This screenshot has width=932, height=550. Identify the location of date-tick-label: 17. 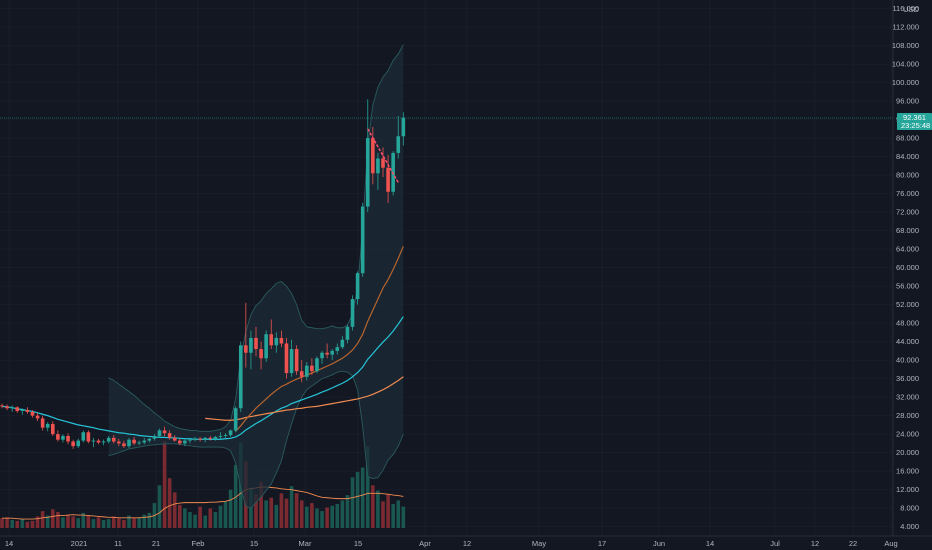
(602, 543).